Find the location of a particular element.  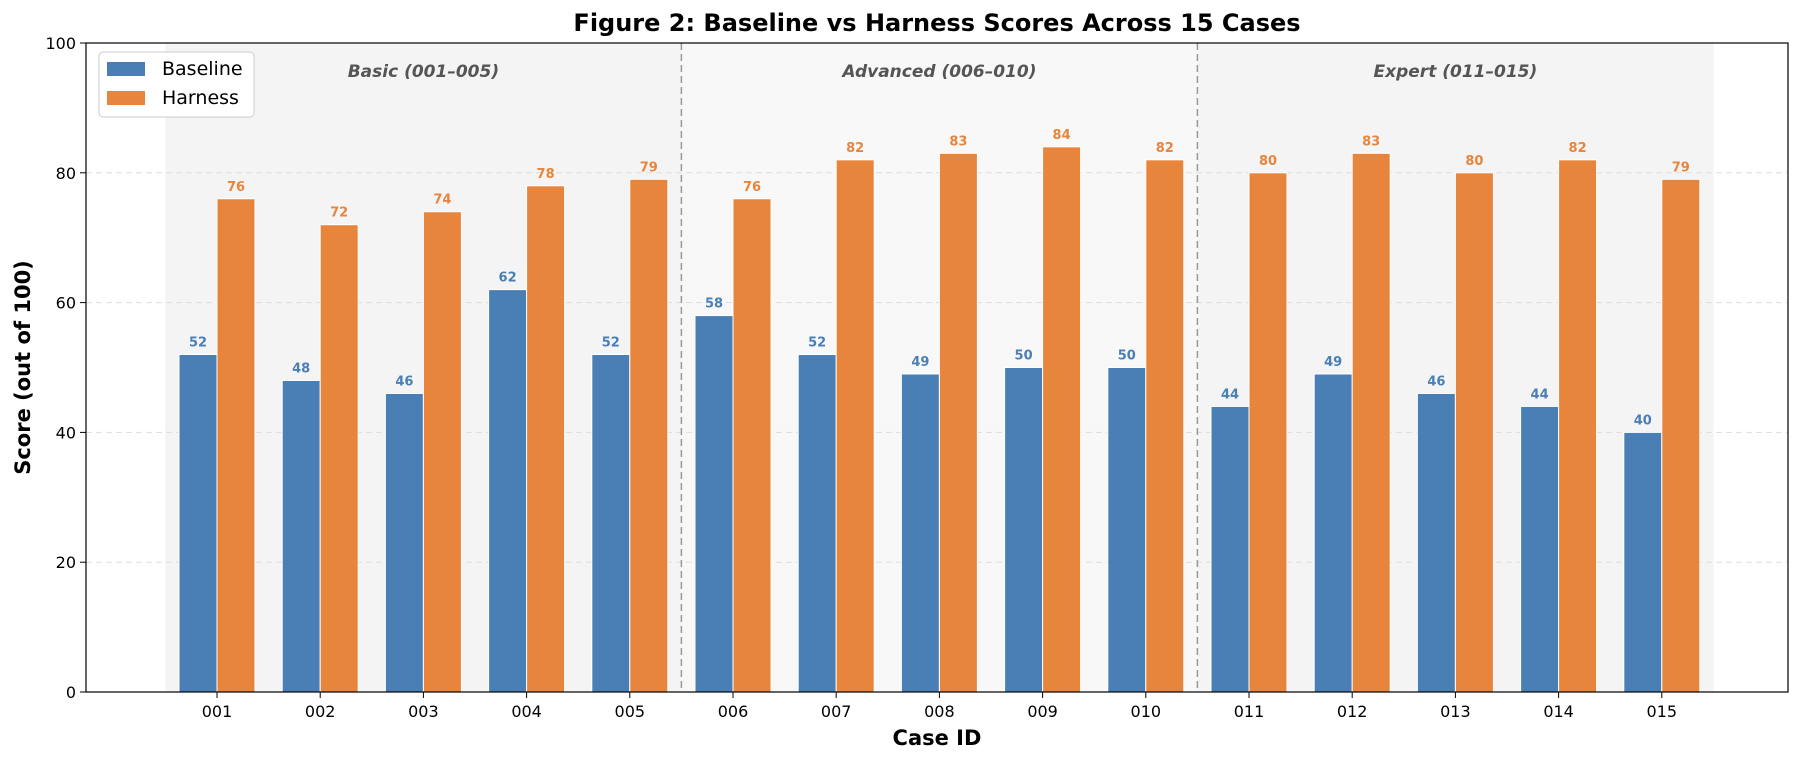

legend-swatch-baseline is located at coordinates (126, 69).